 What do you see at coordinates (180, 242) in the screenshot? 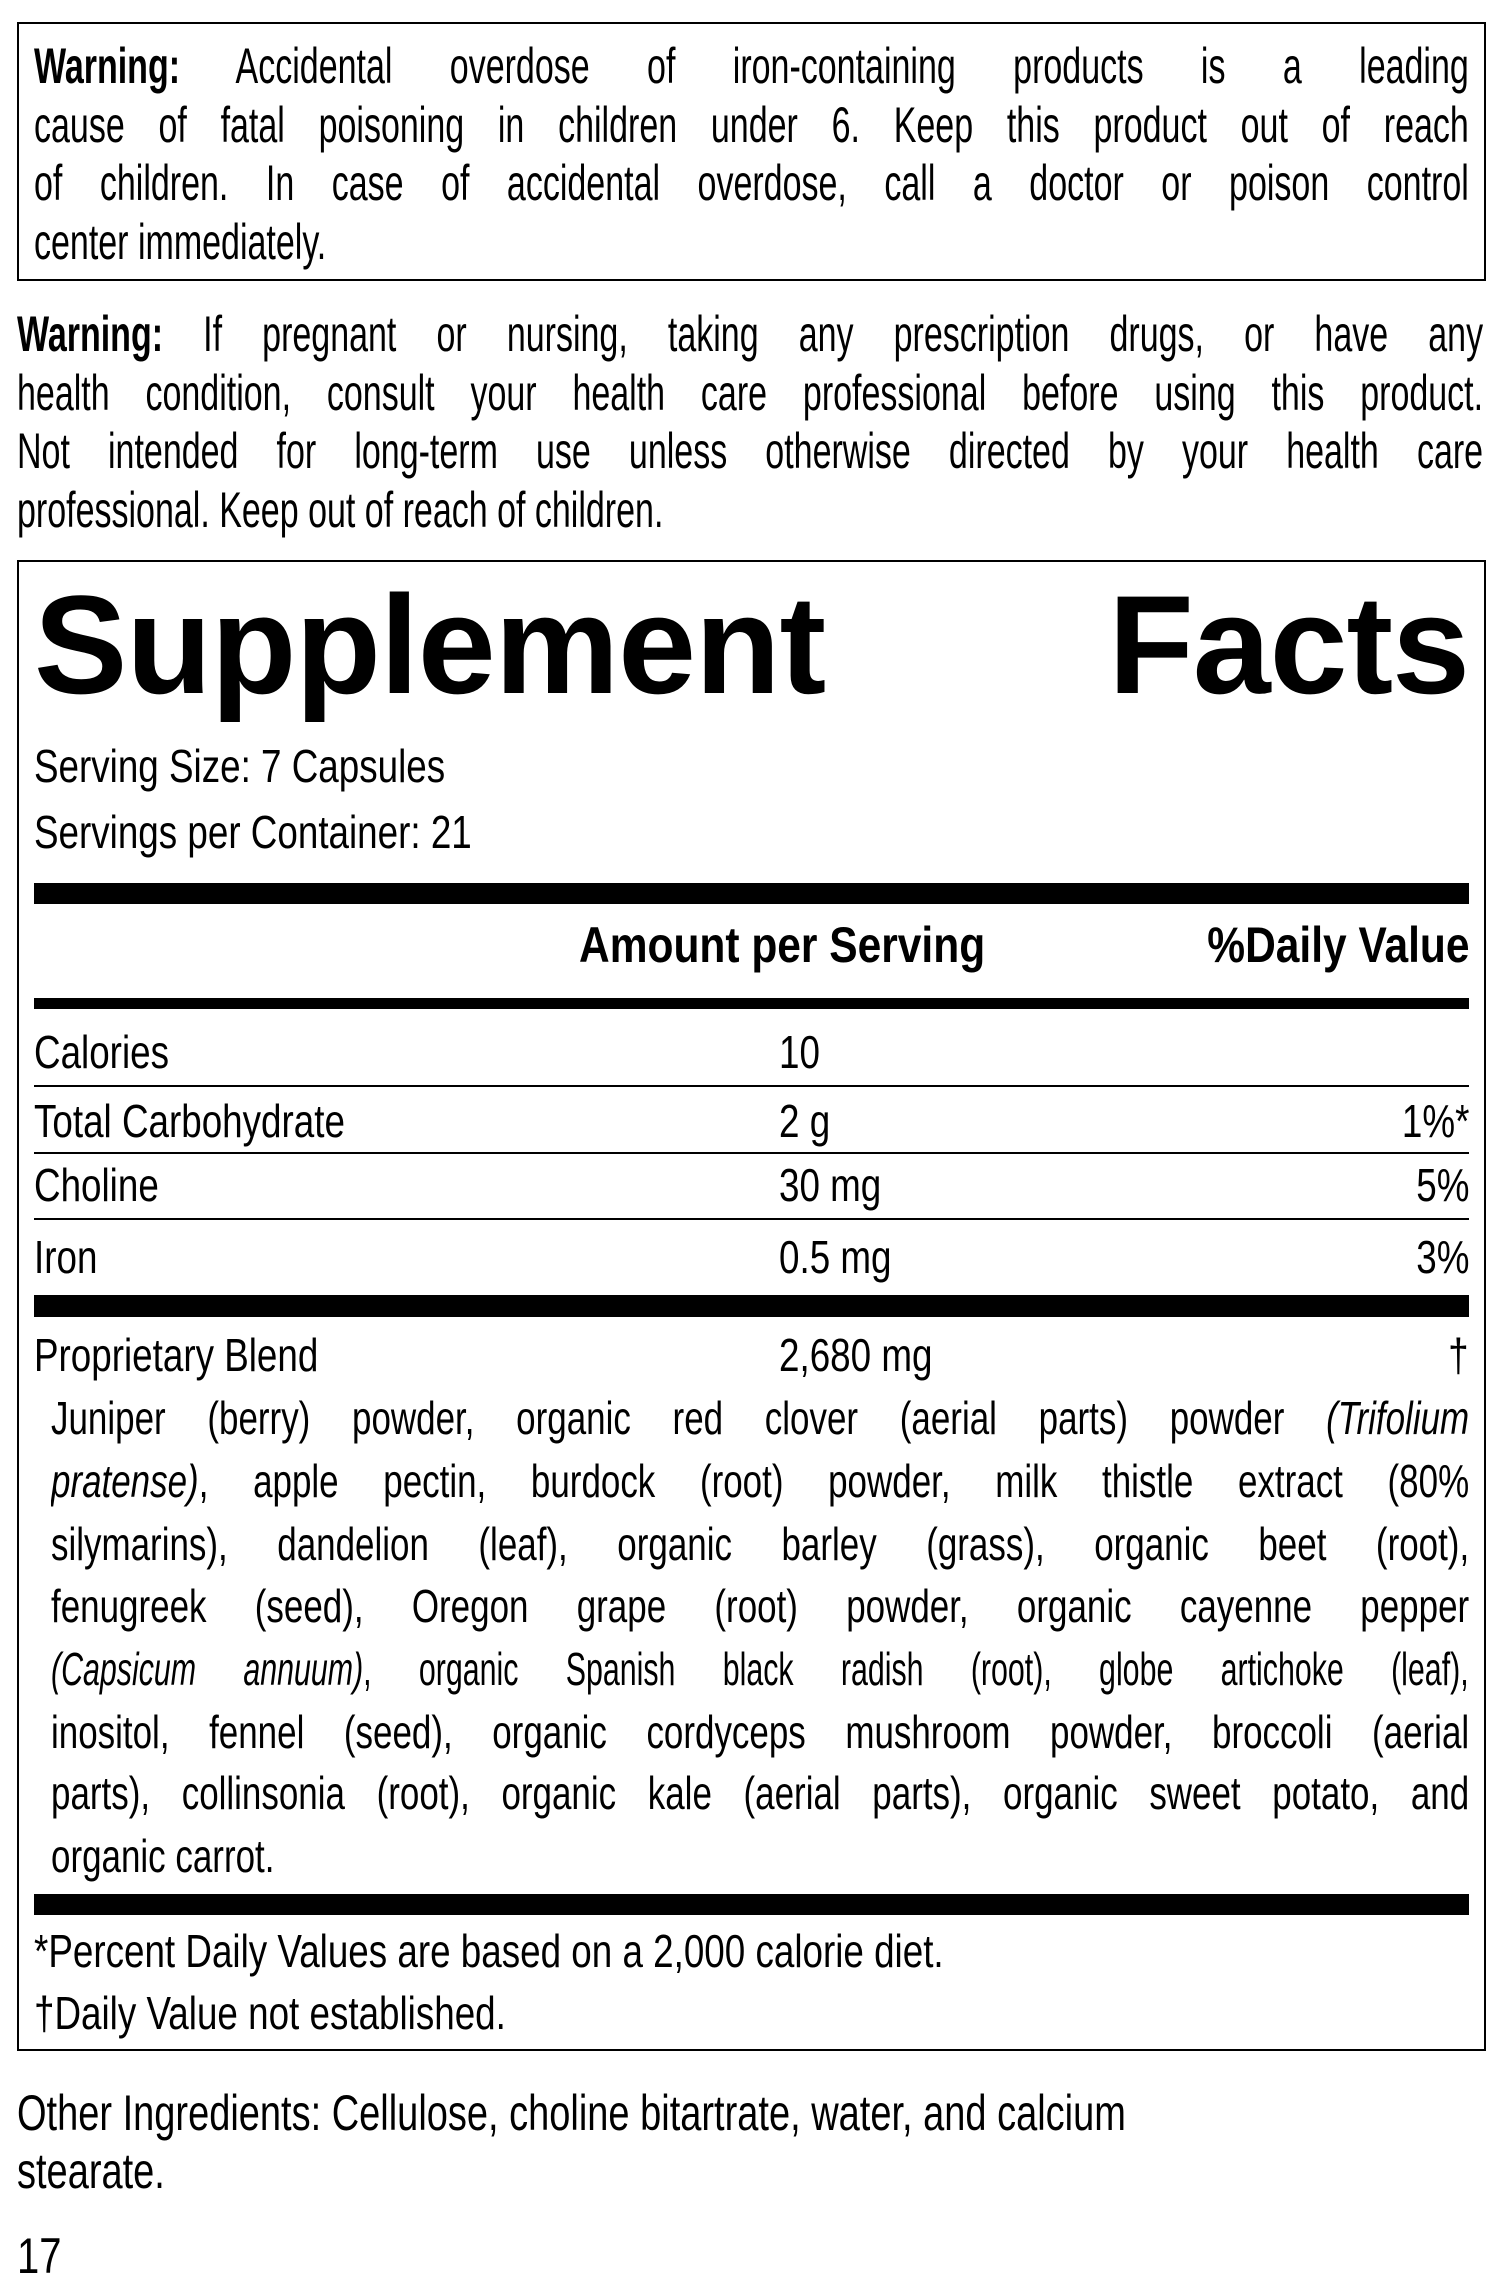
I see `warning-line: center immediately.` at bounding box center [180, 242].